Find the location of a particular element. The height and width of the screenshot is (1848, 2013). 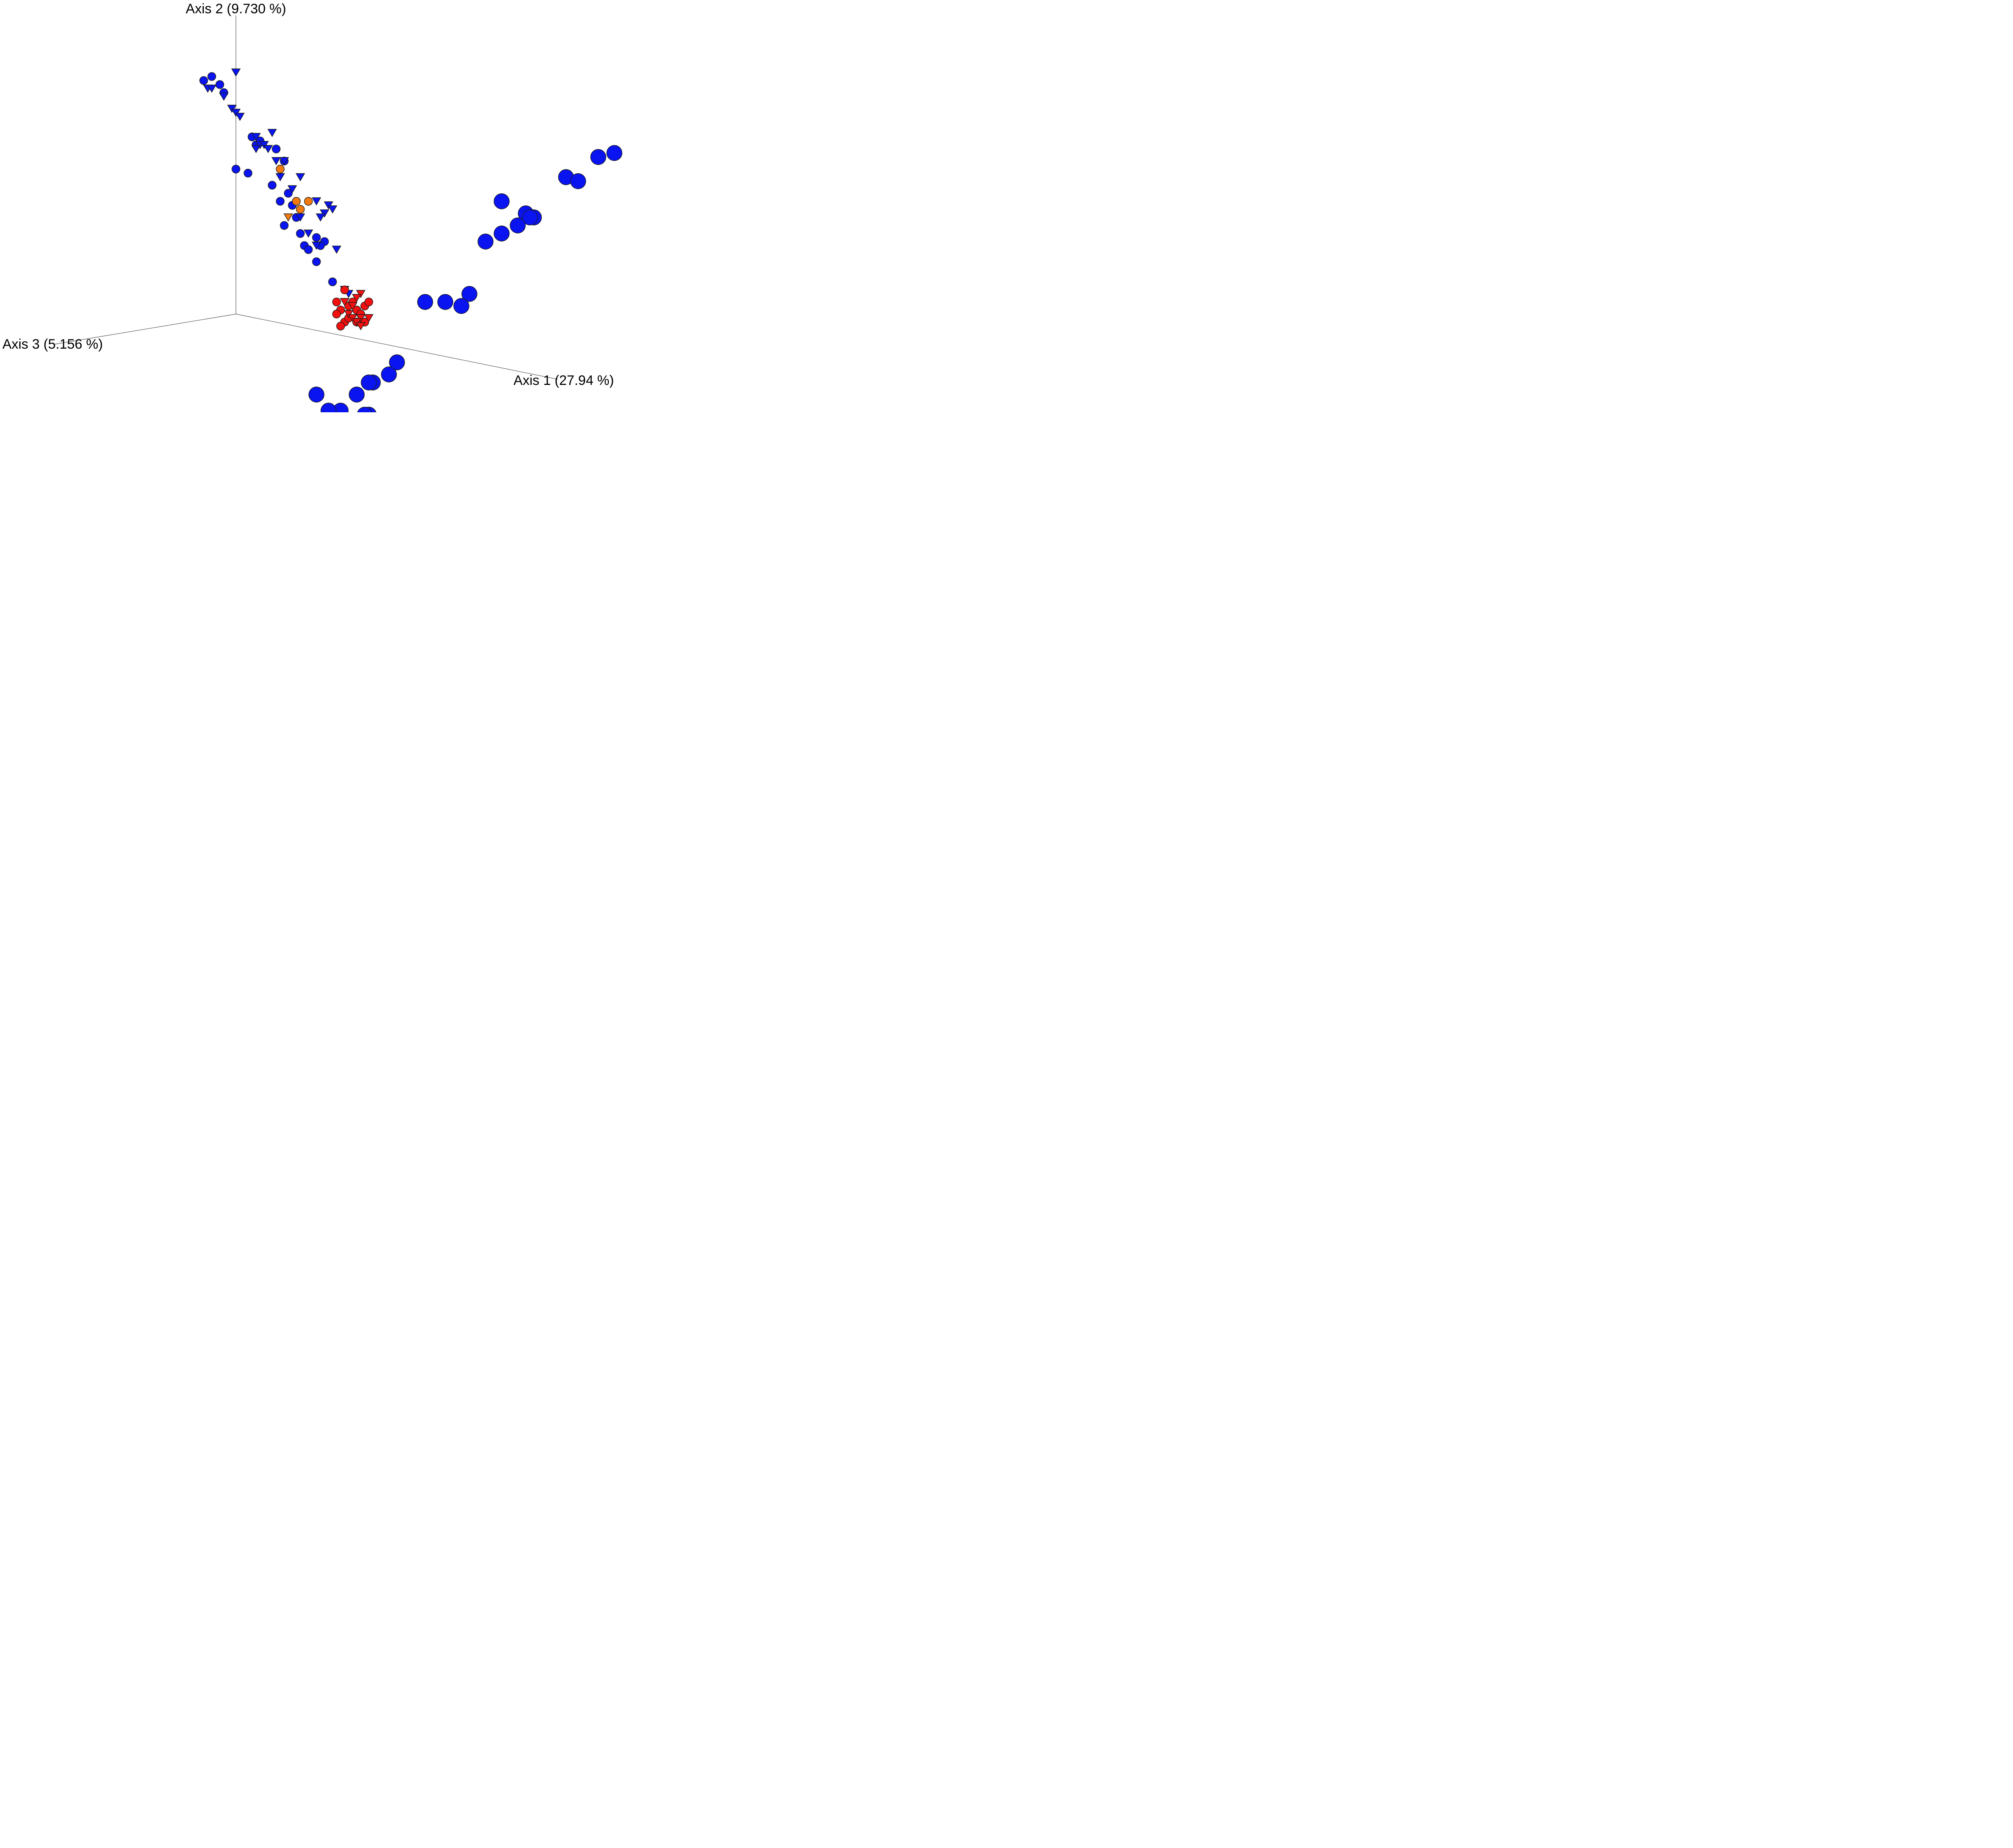

axis-3-line is located at coordinates (145, 329).